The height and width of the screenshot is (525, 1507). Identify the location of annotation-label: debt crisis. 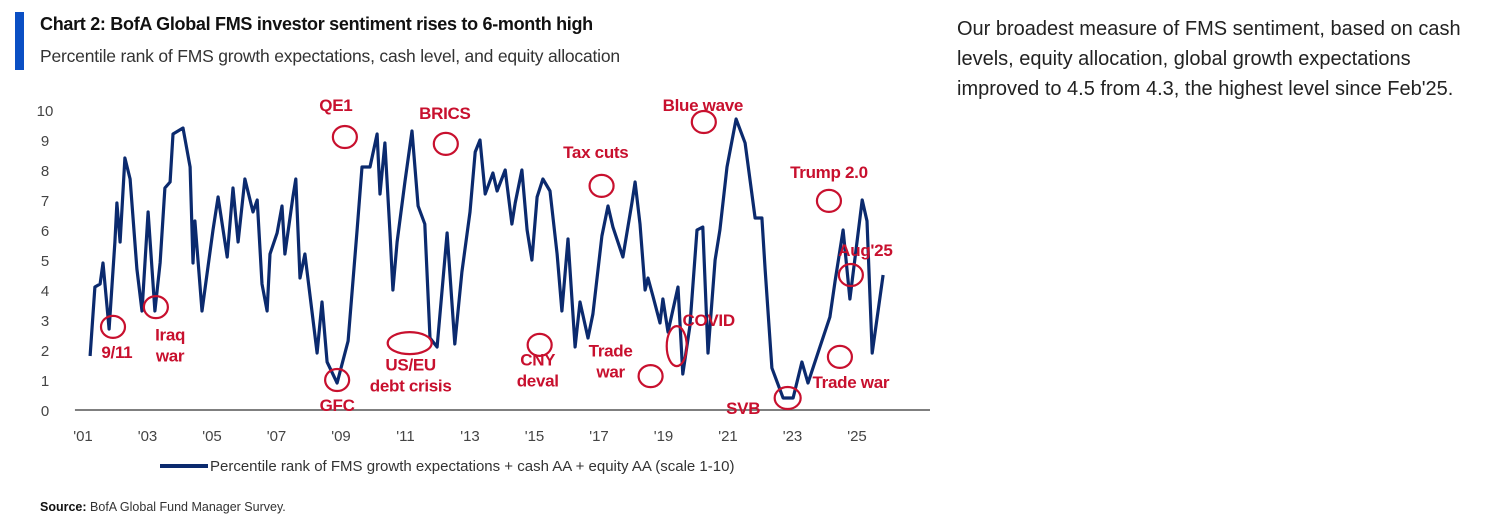
(411, 385).